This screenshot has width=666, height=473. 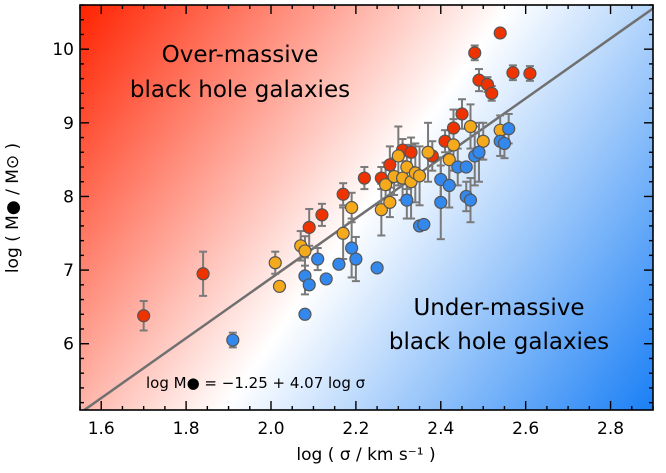 What do you see at coordinates (240, 55) in the screenshot?
I see `annotation-over-line1: Over-massive` at bounding box center [240, 55].